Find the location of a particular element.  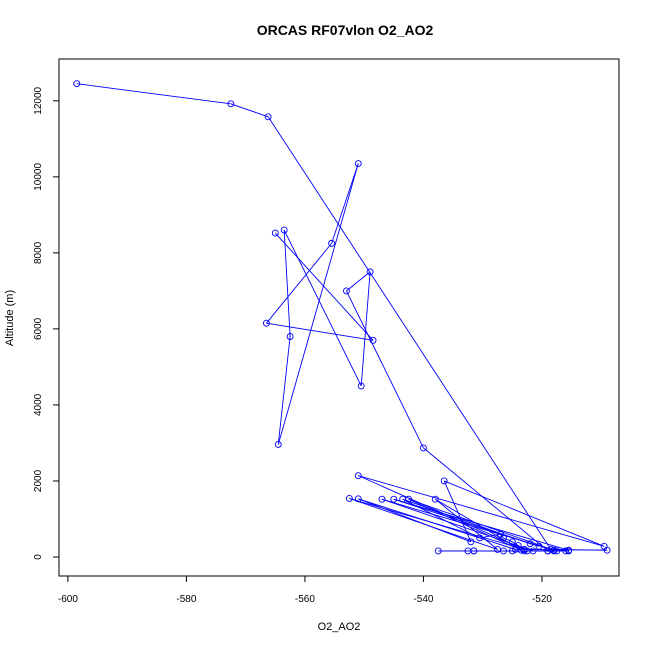

y-tick-label: 0 is located at coordinates (38, 557).